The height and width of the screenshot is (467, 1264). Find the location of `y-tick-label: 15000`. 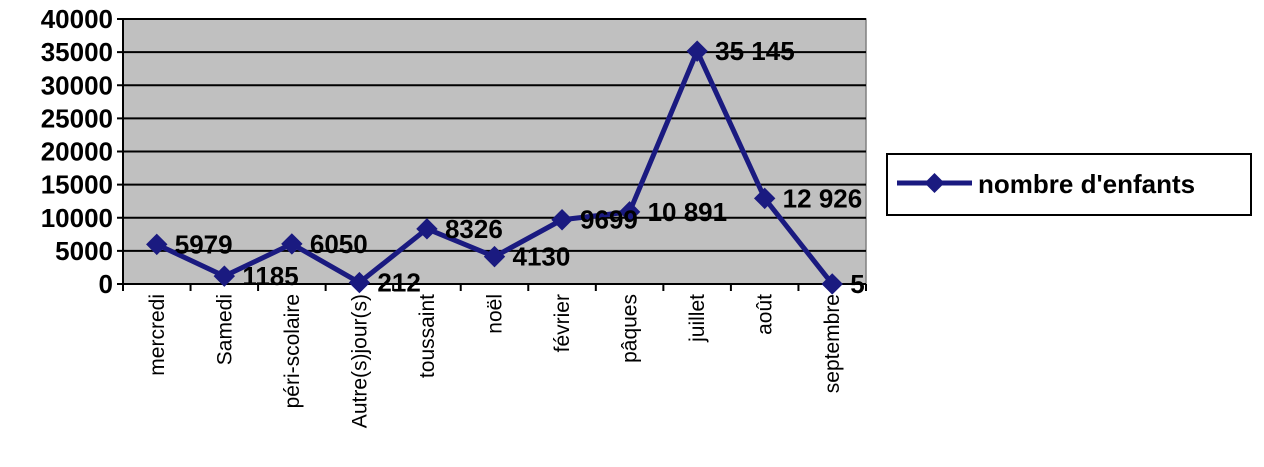

y-tick-label: 15000 is located at coordinates (77, 185).